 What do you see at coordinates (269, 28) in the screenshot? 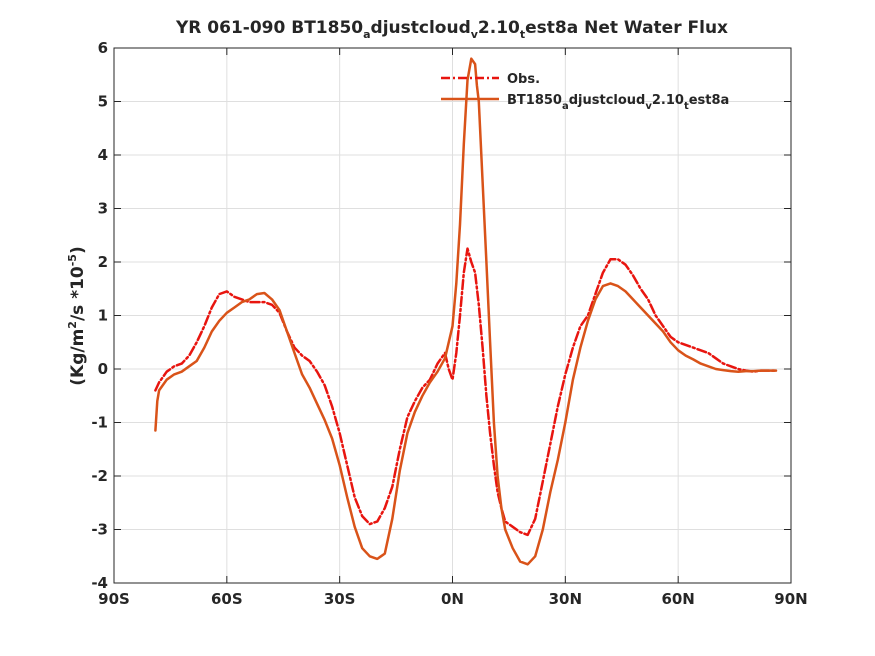
I see `text-part: YR 061-090 BT1850` at bounding box center [269, 28].